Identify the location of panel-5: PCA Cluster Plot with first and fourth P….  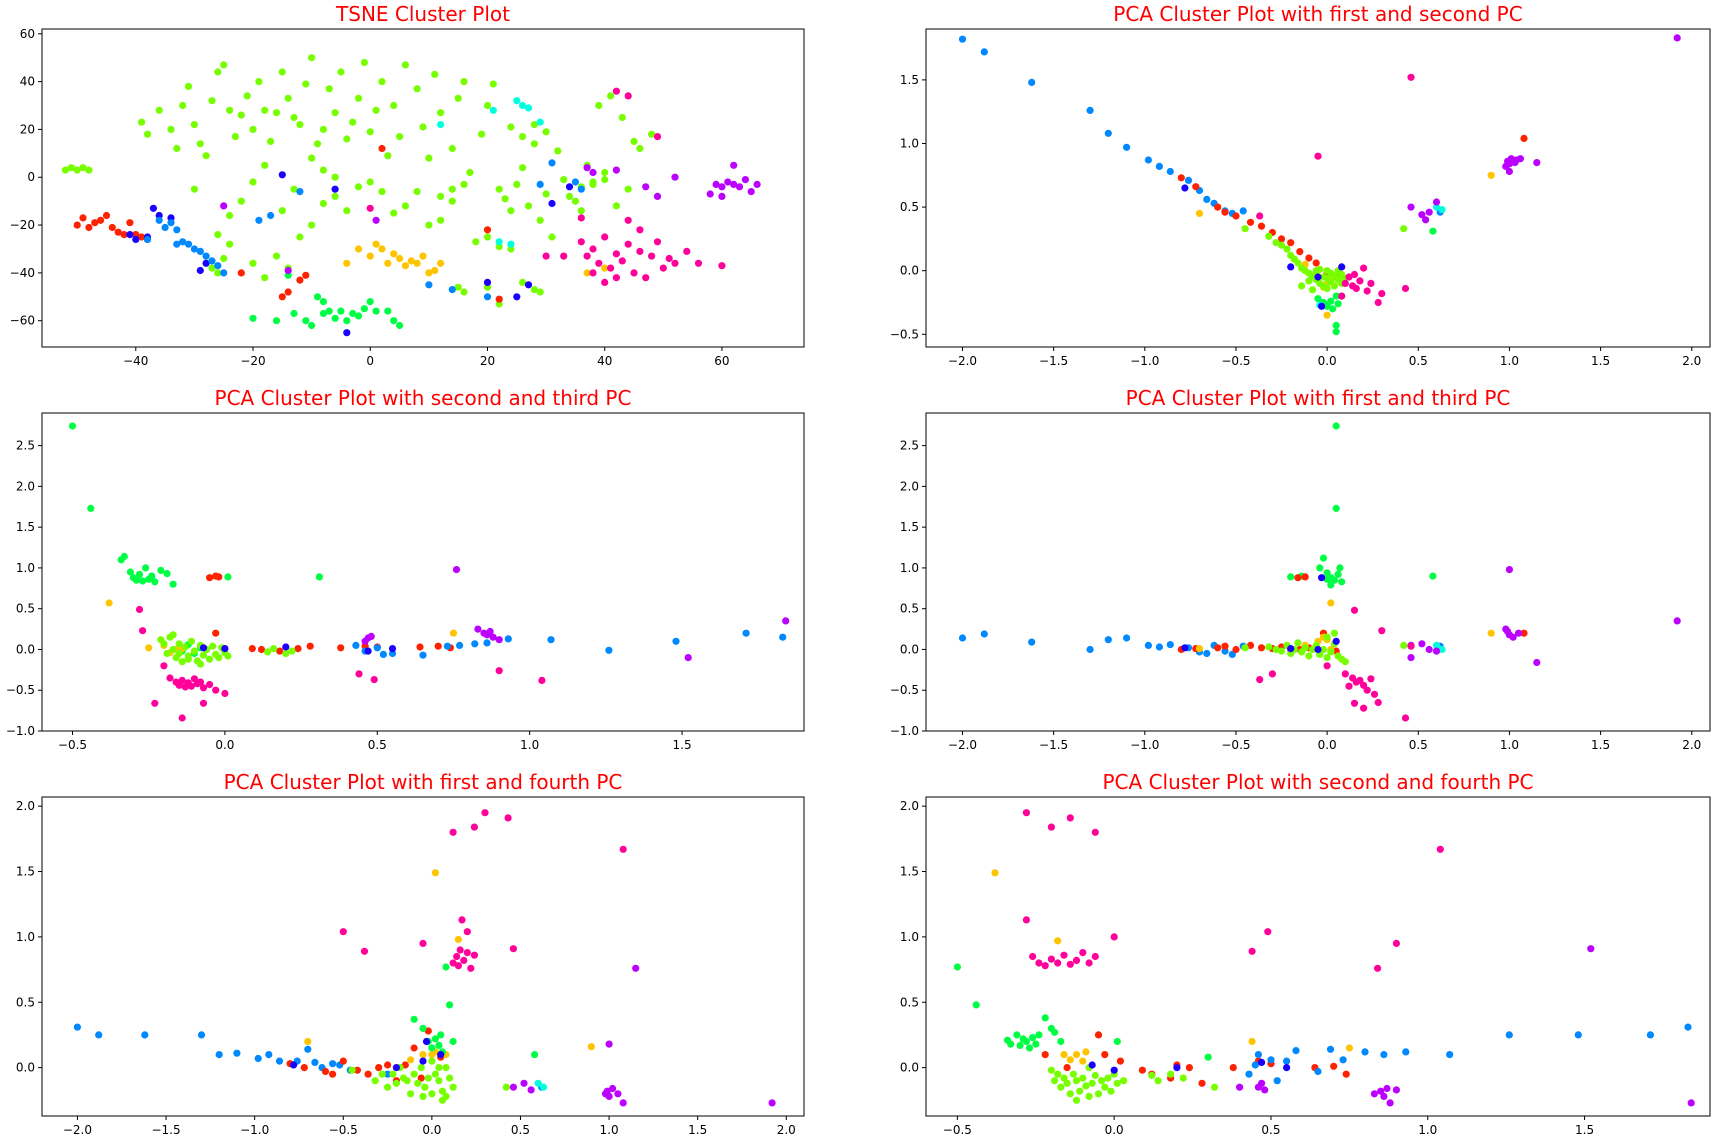
(410, 953).